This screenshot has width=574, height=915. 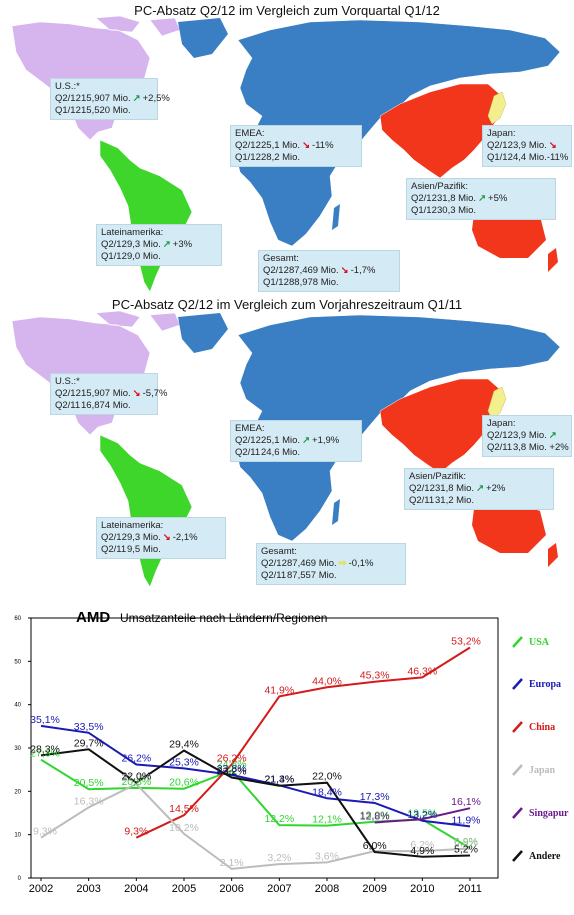 I want to click on data-label-europa: 13,2%, so click(x=422, y=815).